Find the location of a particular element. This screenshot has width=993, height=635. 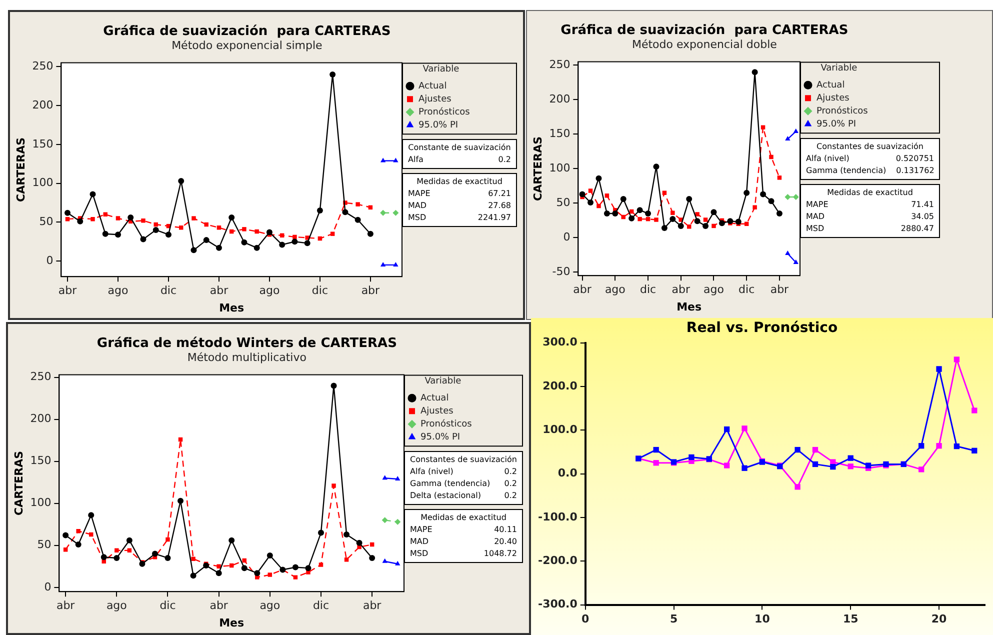

x-tick-label: 0 is located at coordinates (586, 619).